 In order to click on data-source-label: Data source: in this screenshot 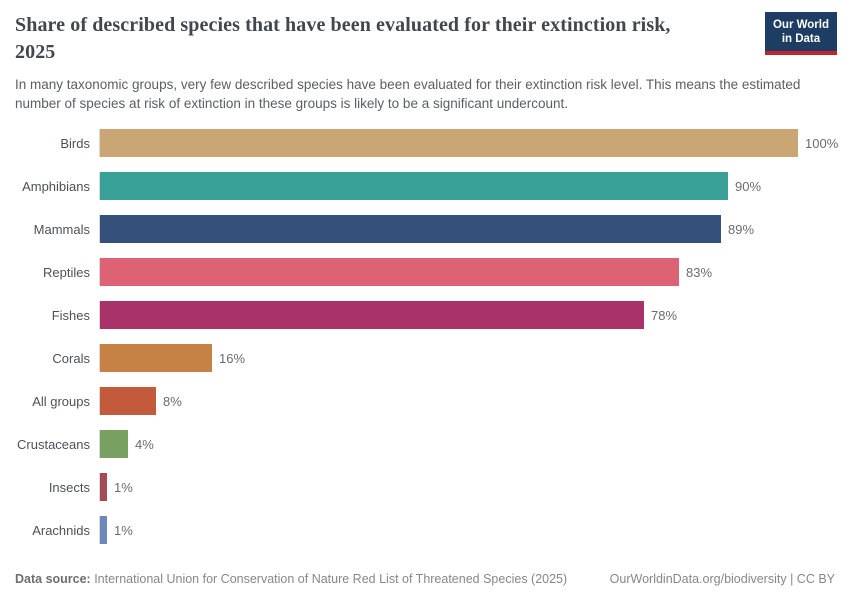, I will do `click(53, 579)`.